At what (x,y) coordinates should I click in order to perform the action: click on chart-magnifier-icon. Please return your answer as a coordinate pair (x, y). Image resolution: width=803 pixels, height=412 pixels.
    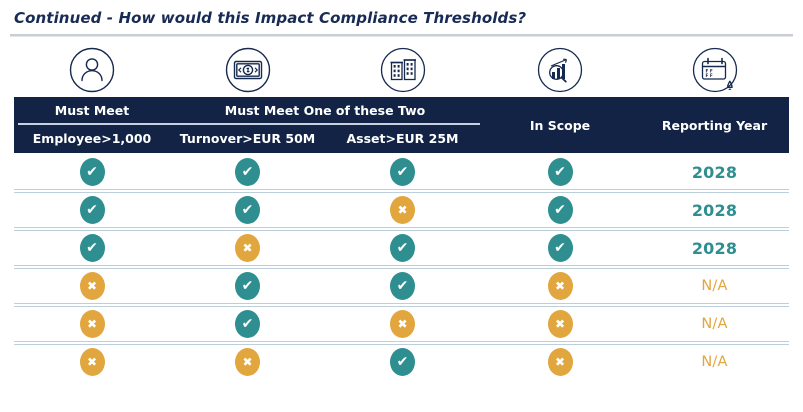
    Looking at the image, I should click on (560, 70).